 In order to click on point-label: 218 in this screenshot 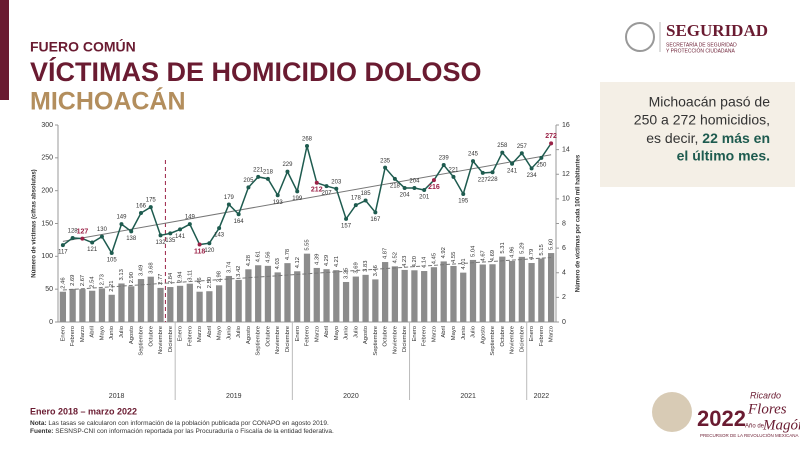, I will do `click(395, 186)`.